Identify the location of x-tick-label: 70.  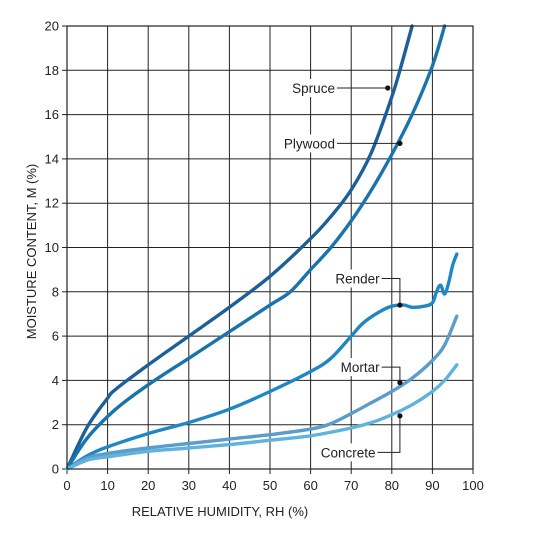
(351, 485).